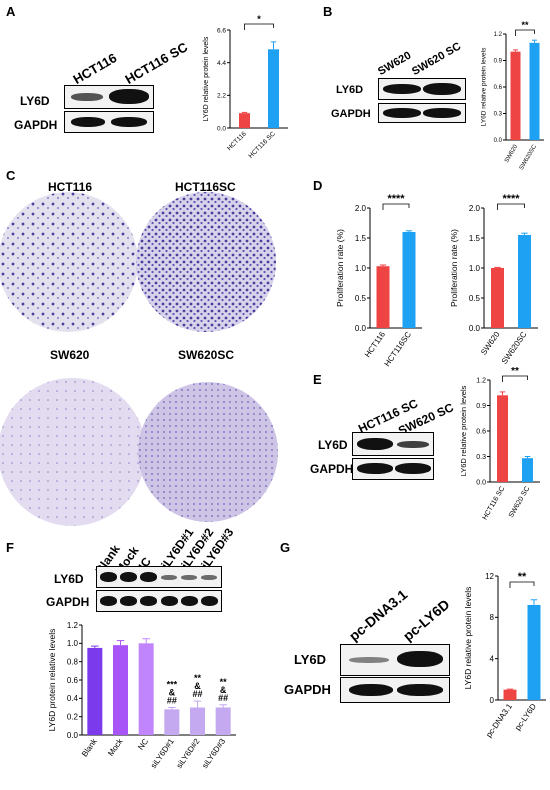  I want to click on panel-label-c: C, so click(11, 175).